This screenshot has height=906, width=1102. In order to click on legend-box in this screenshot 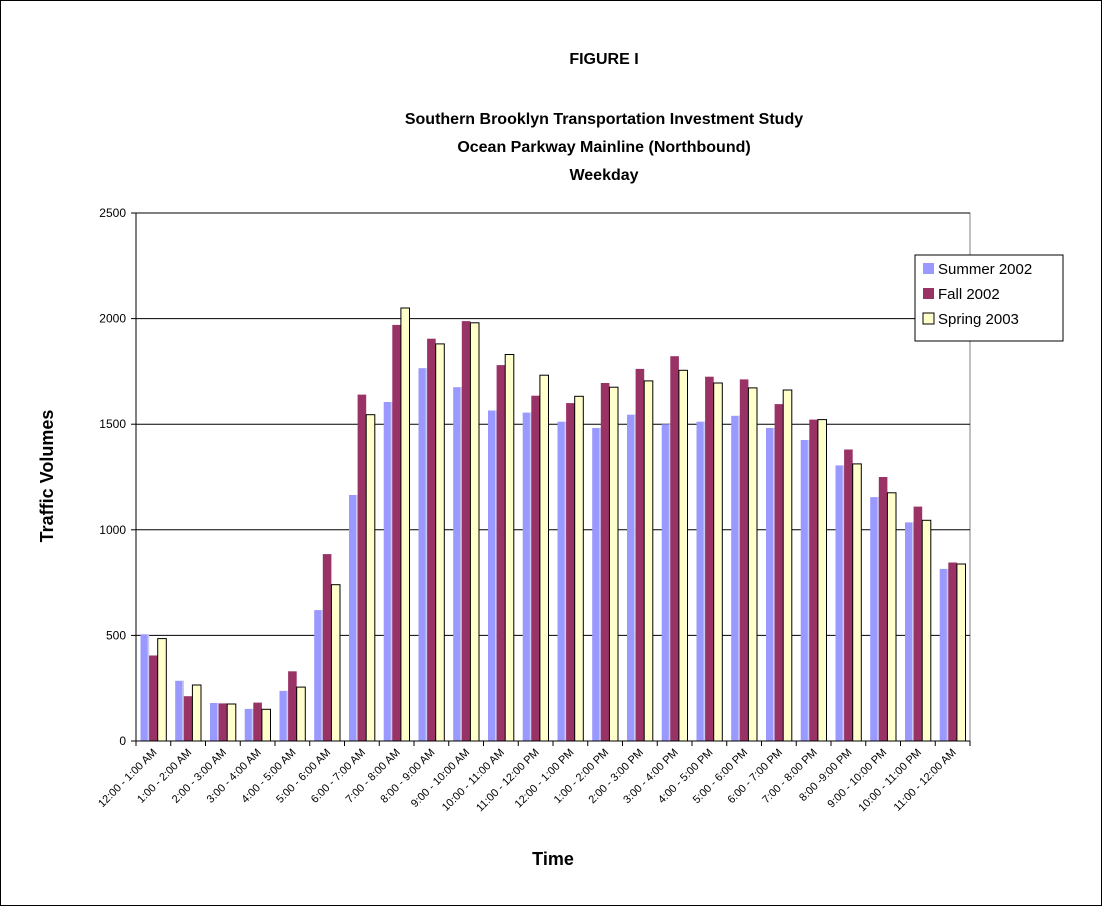, I will do `click(989, 298)`.